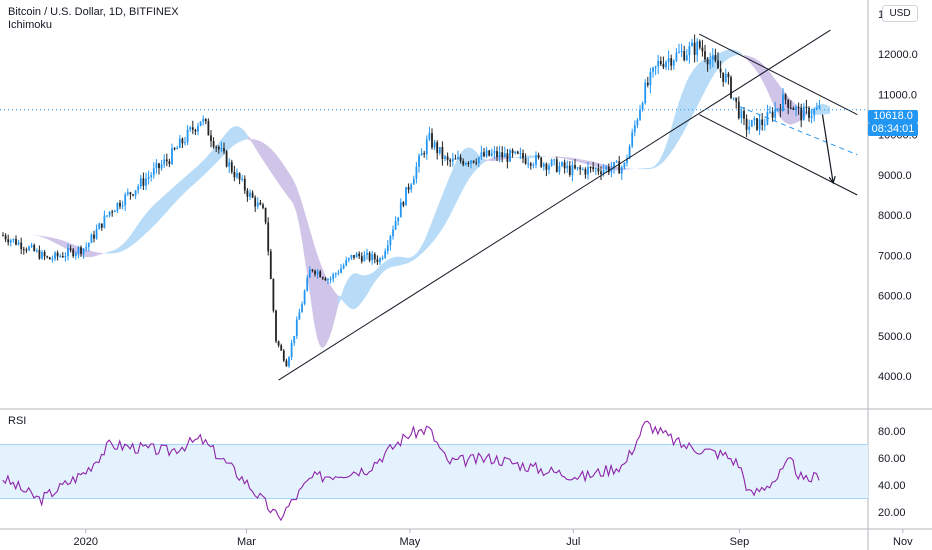 This screenshot has width=932, height=550. I want to click on channel-midline, so click(798, 131).